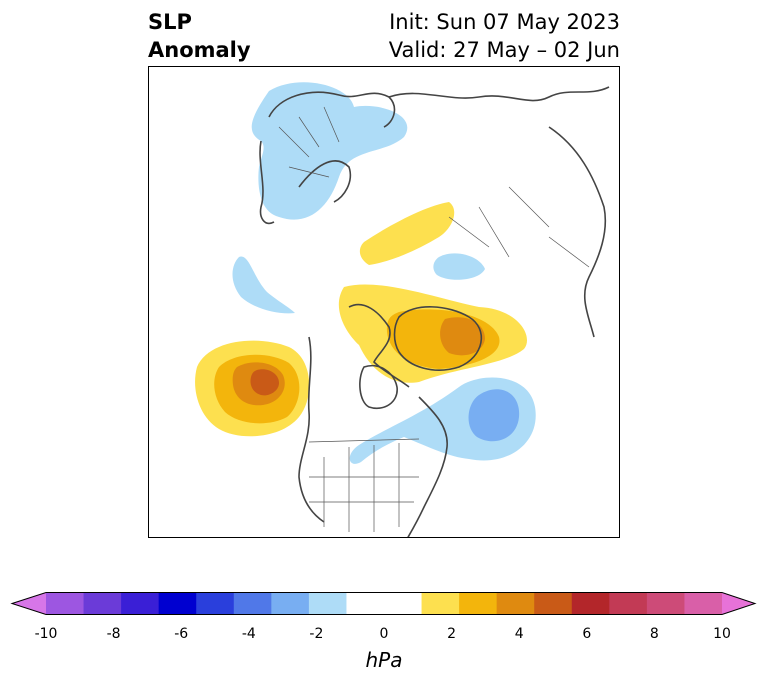 This screenshot has width=768, height=684. I want to click on colorbar-tick-label: 0, so click(384, 634).